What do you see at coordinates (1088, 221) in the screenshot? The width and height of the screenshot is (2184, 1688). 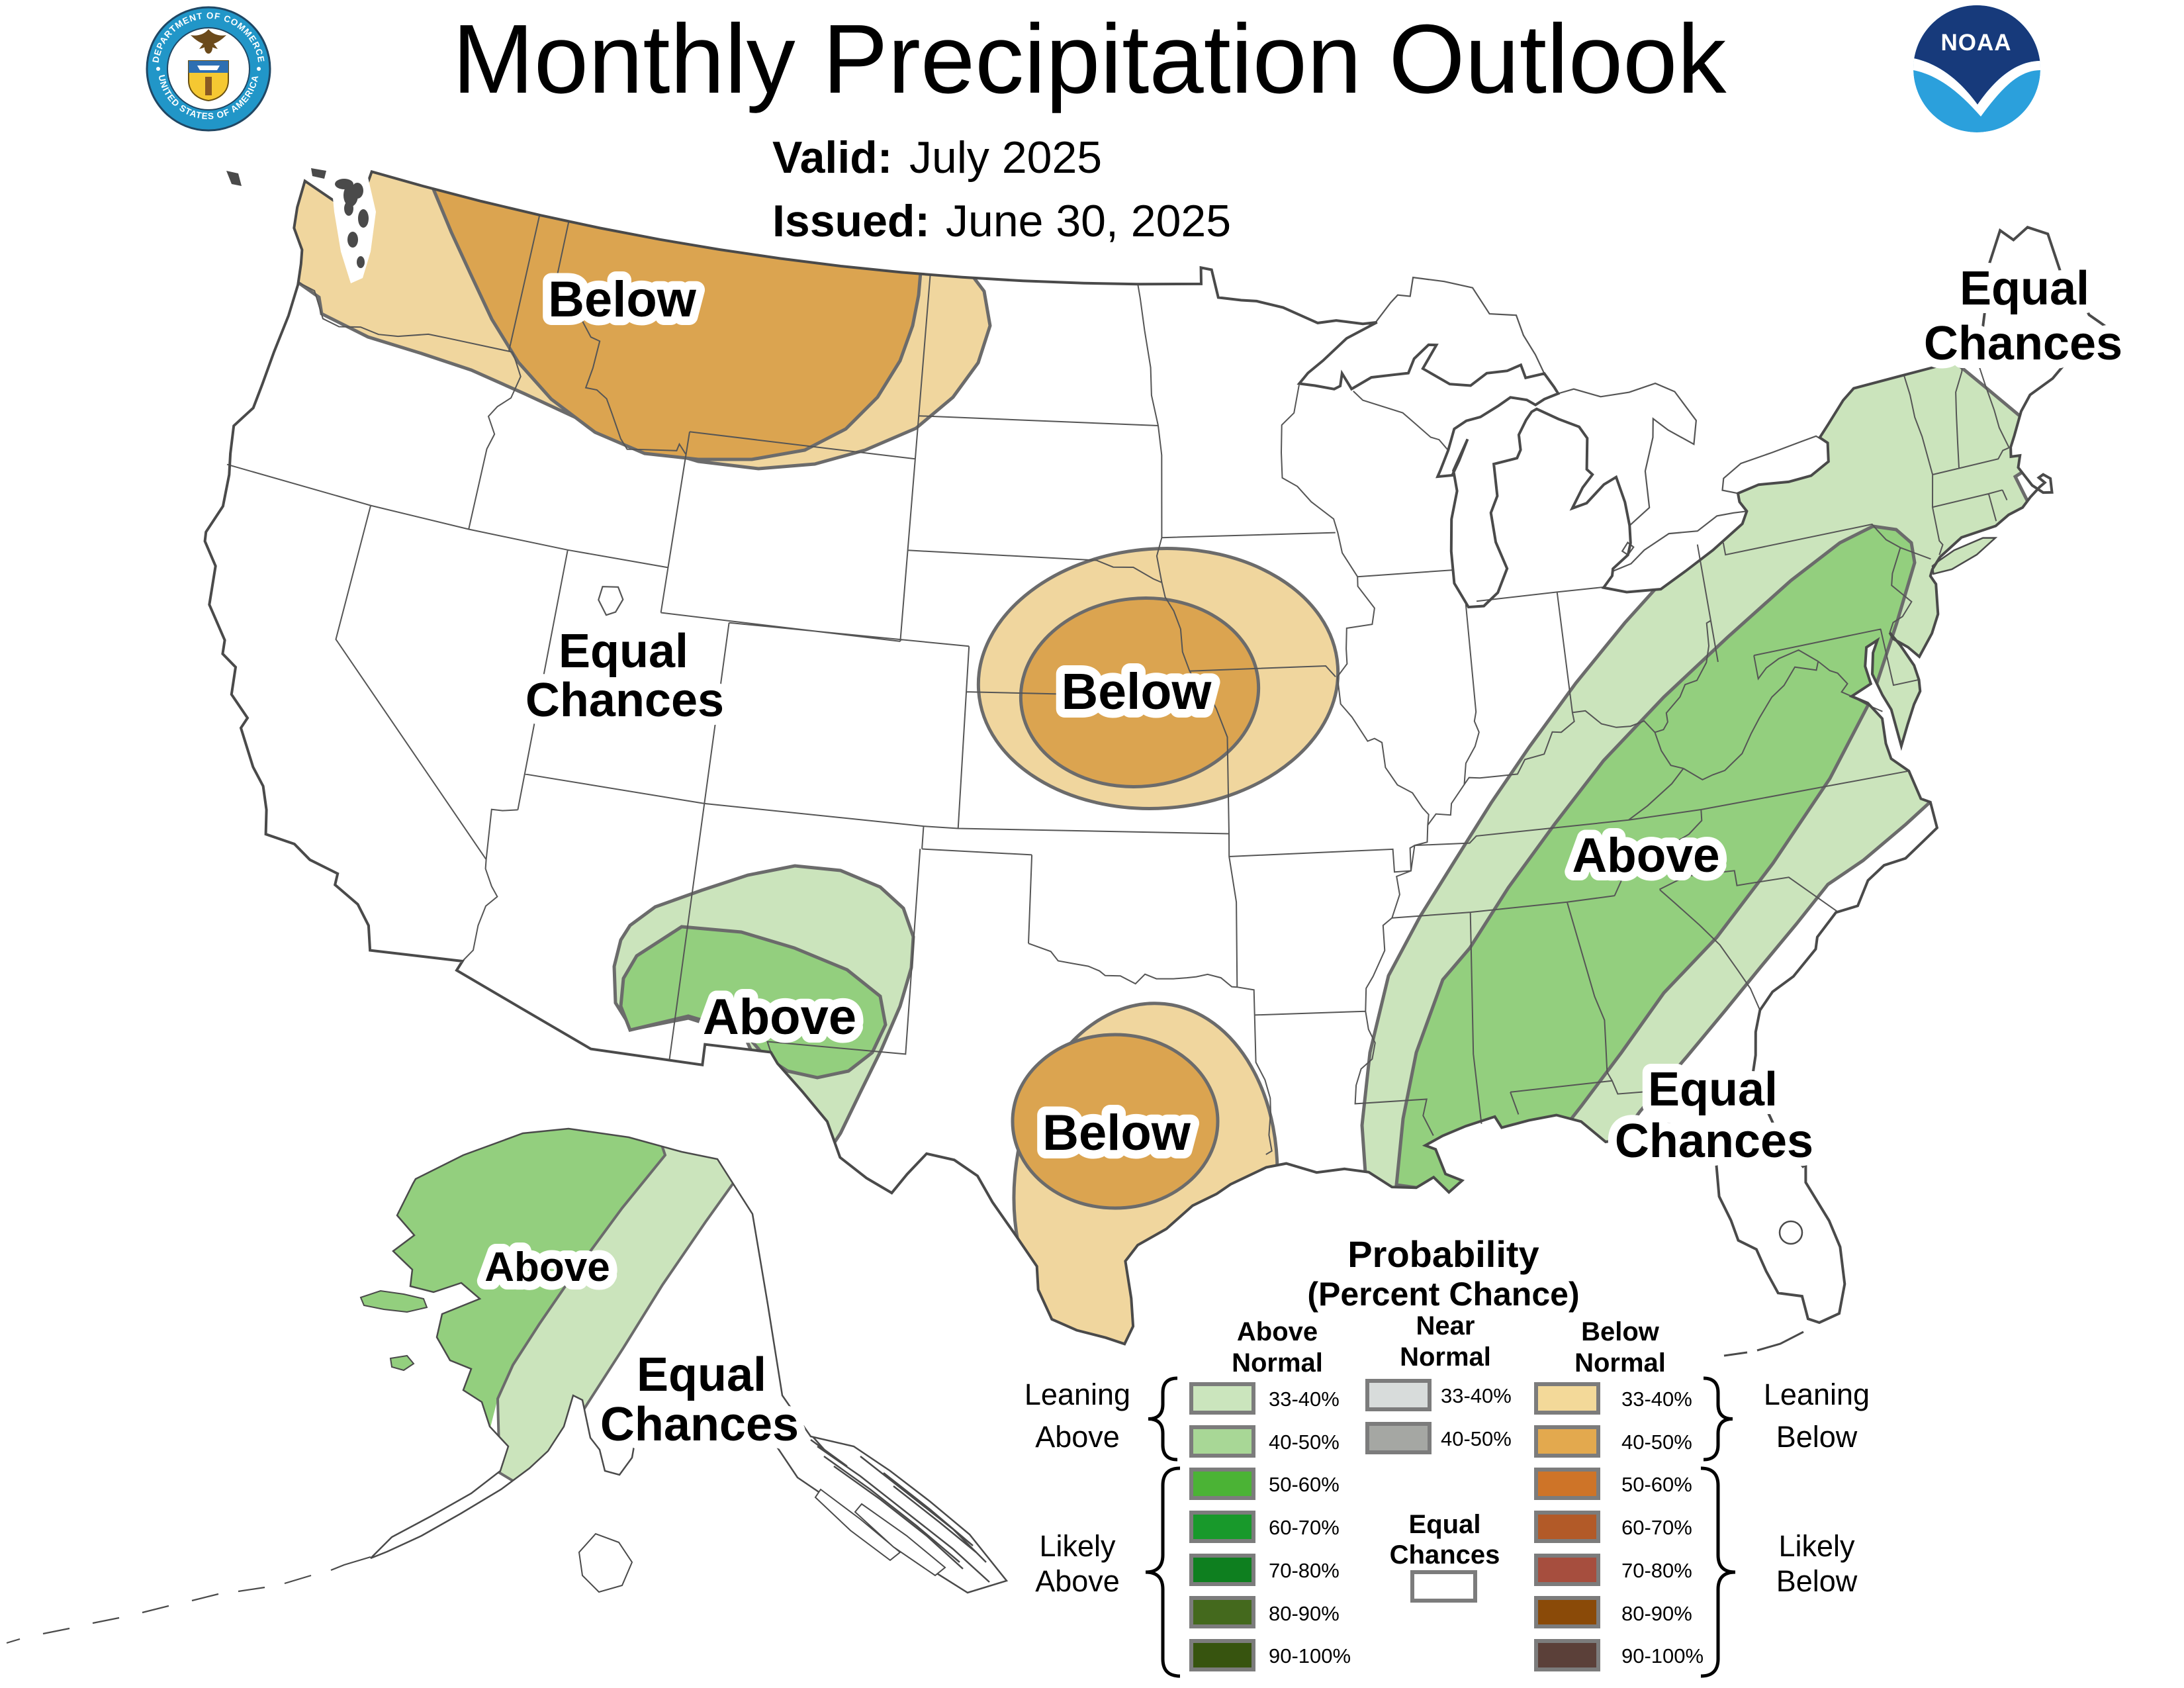 I see `svg-text: June 30, 2025` at bounding box center [1088, 221].